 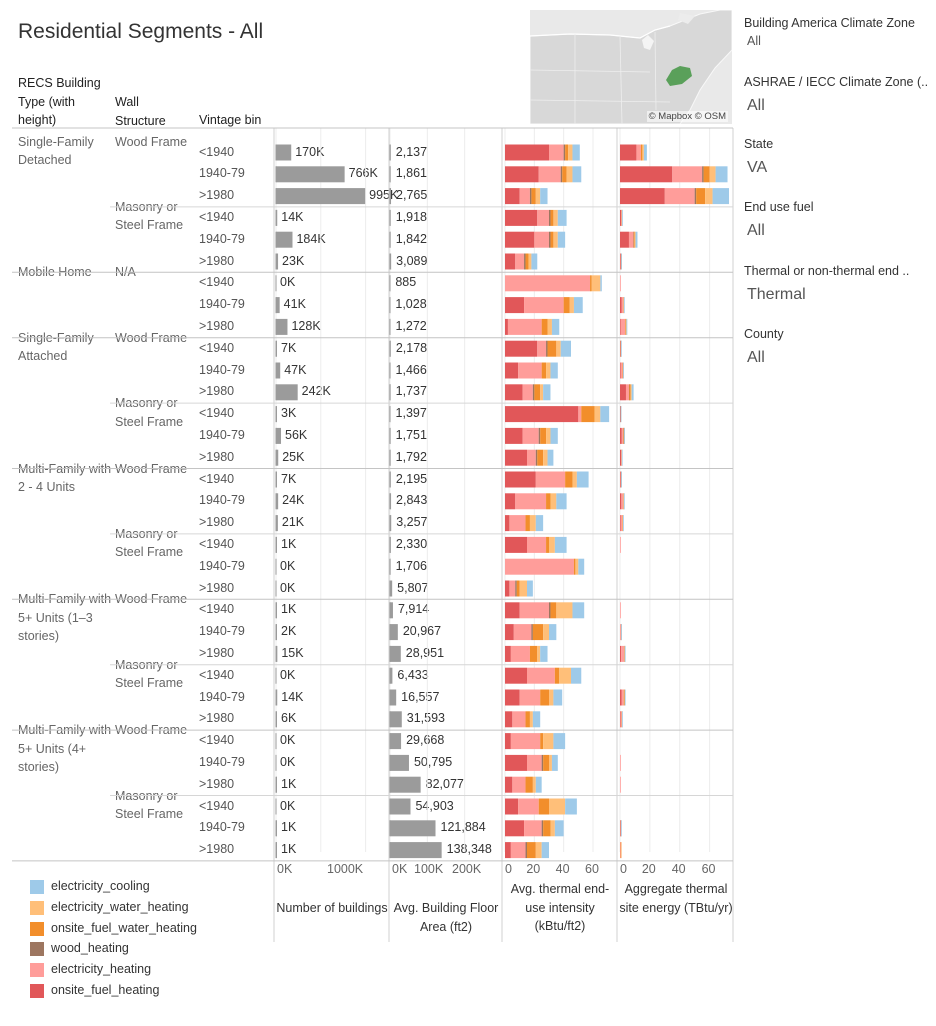 I want to click on legend-item: electricity_cooling, so click(x=145, y=887).